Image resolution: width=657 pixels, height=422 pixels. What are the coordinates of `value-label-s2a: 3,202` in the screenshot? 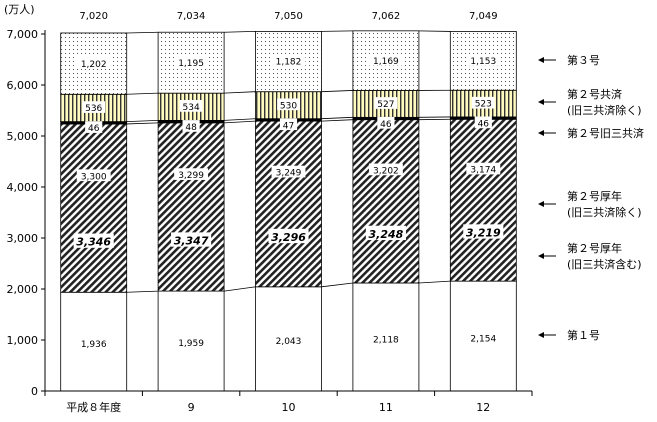 It's located at (386, 170).